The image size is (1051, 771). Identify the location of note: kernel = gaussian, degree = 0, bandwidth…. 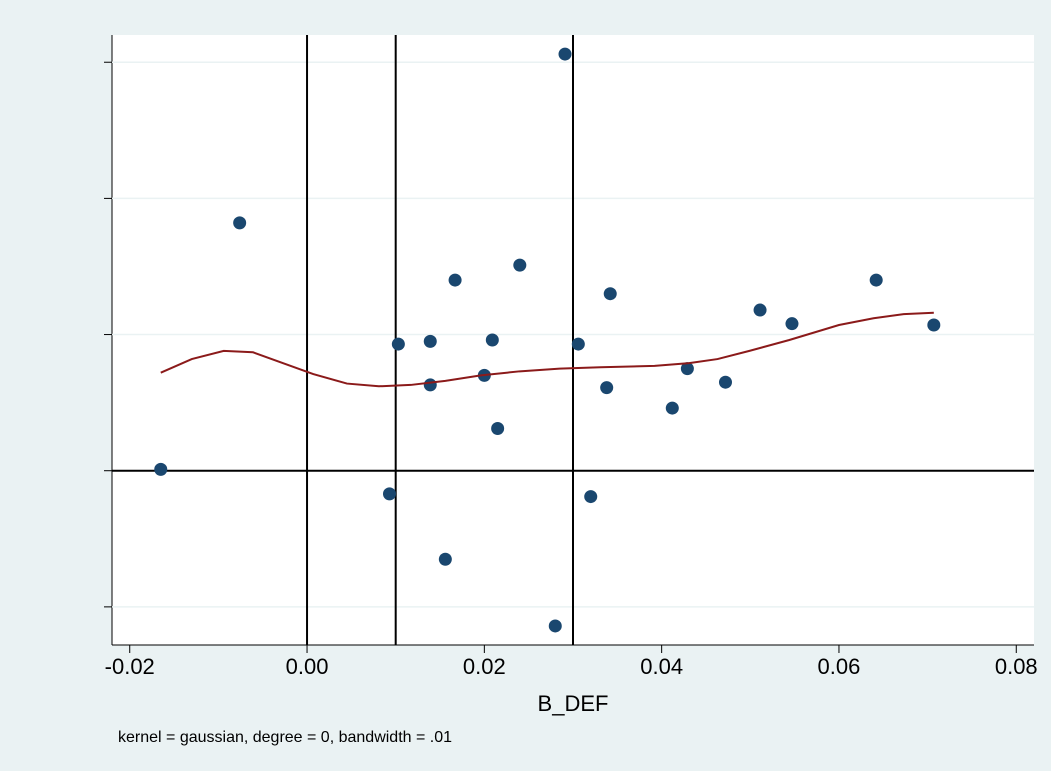
(285, 737).